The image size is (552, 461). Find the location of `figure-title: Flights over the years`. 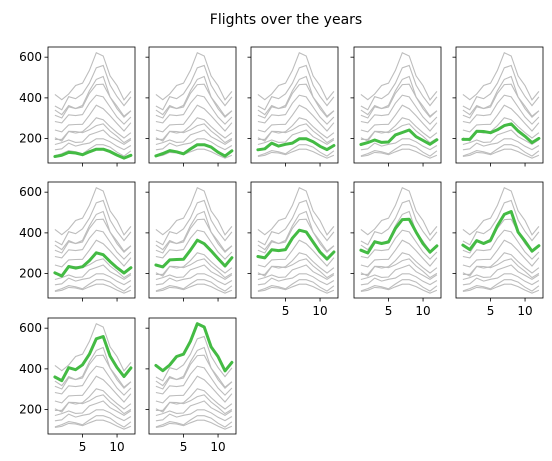

figure-title: Flights over the years is located at coordinates (286, 20).